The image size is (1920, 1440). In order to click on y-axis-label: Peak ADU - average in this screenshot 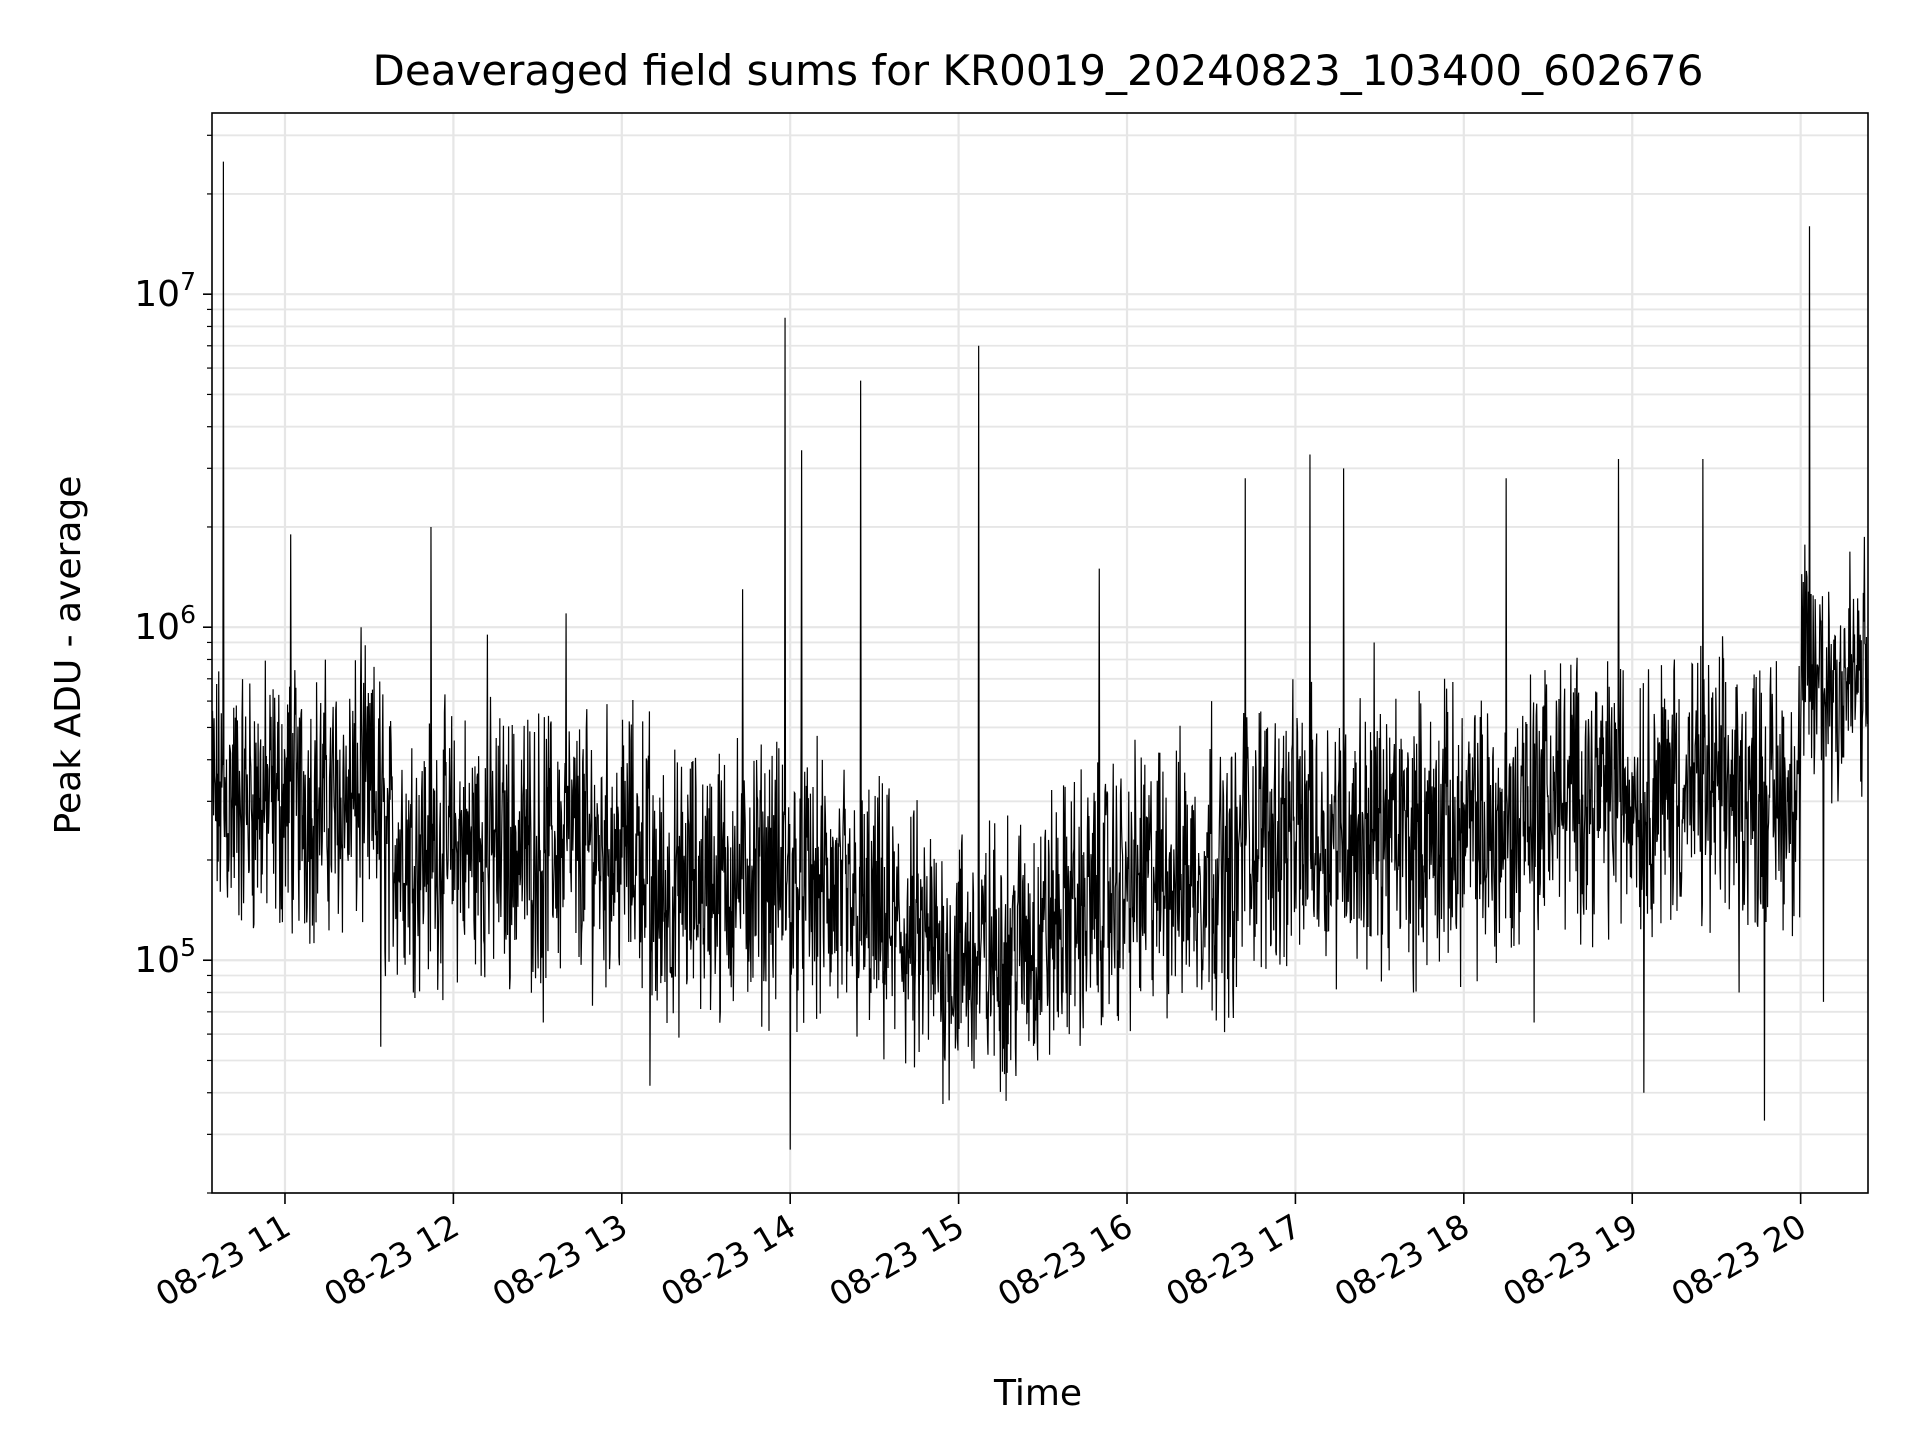, I will do `click(68, 655)`.